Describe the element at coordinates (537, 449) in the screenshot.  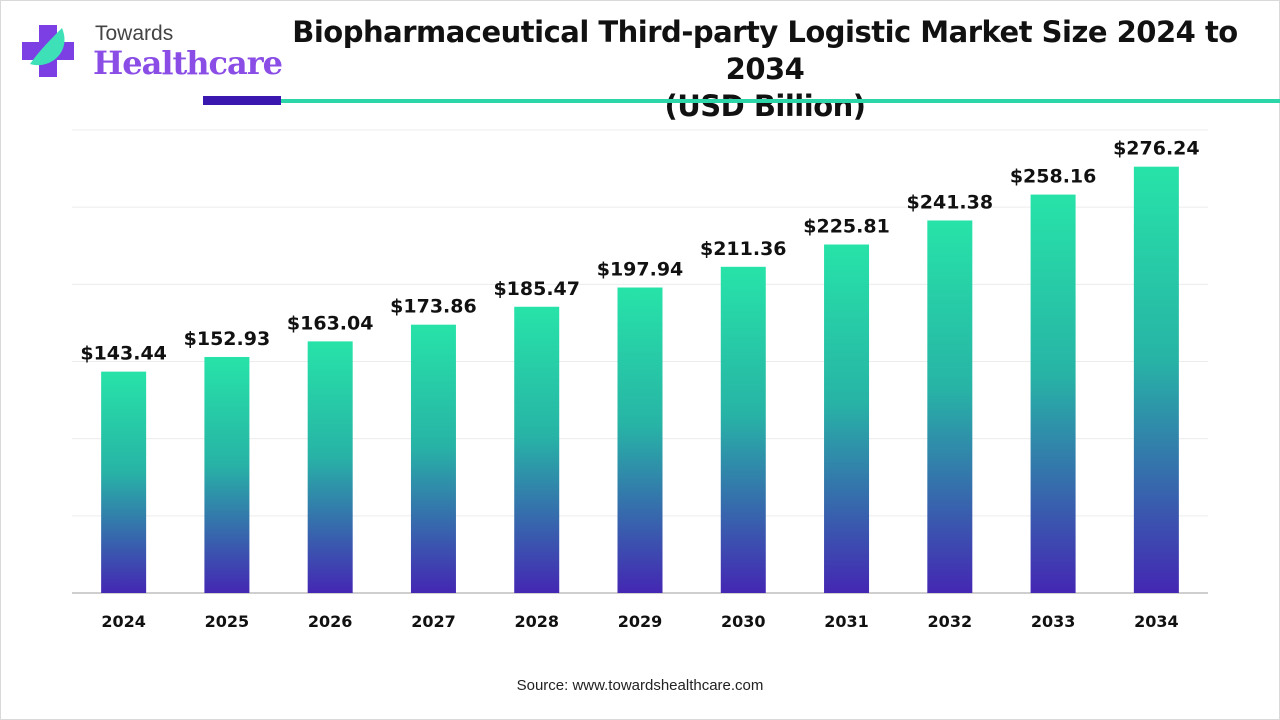
I see `bar-2028` at that location.